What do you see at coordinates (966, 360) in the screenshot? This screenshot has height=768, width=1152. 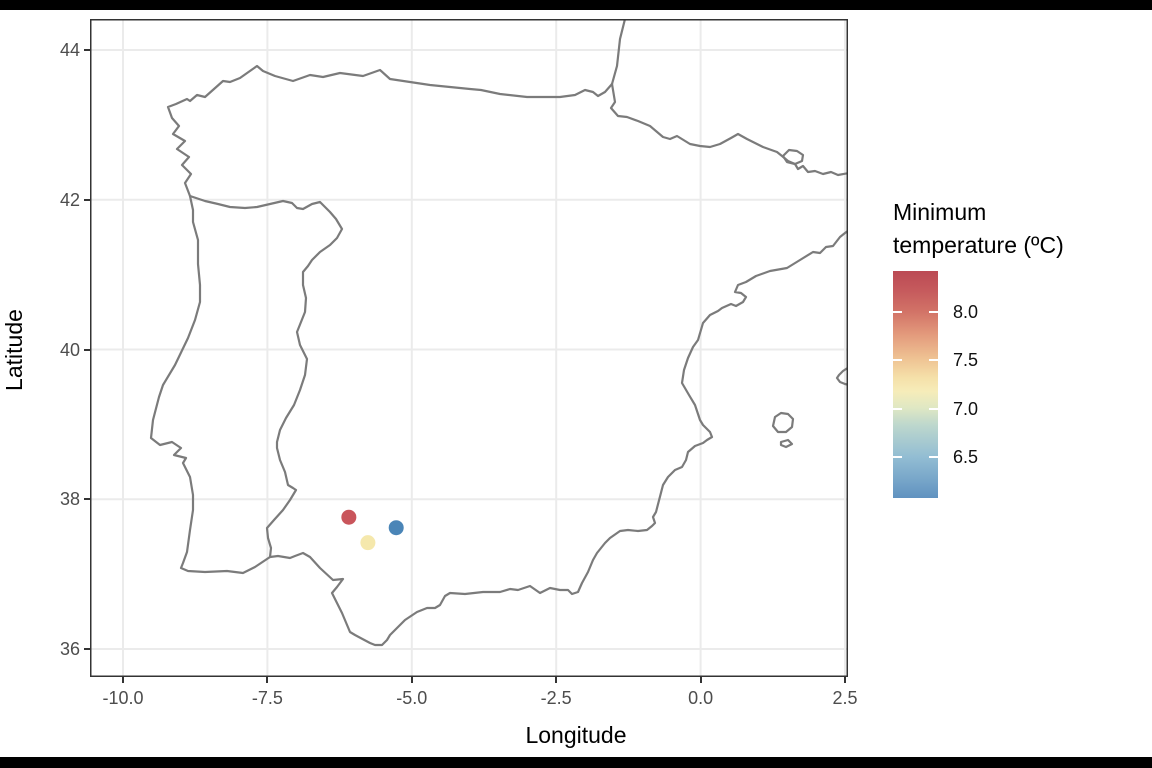 I see `legend-tick-label: 7.5` at bounding box center [966, 360].